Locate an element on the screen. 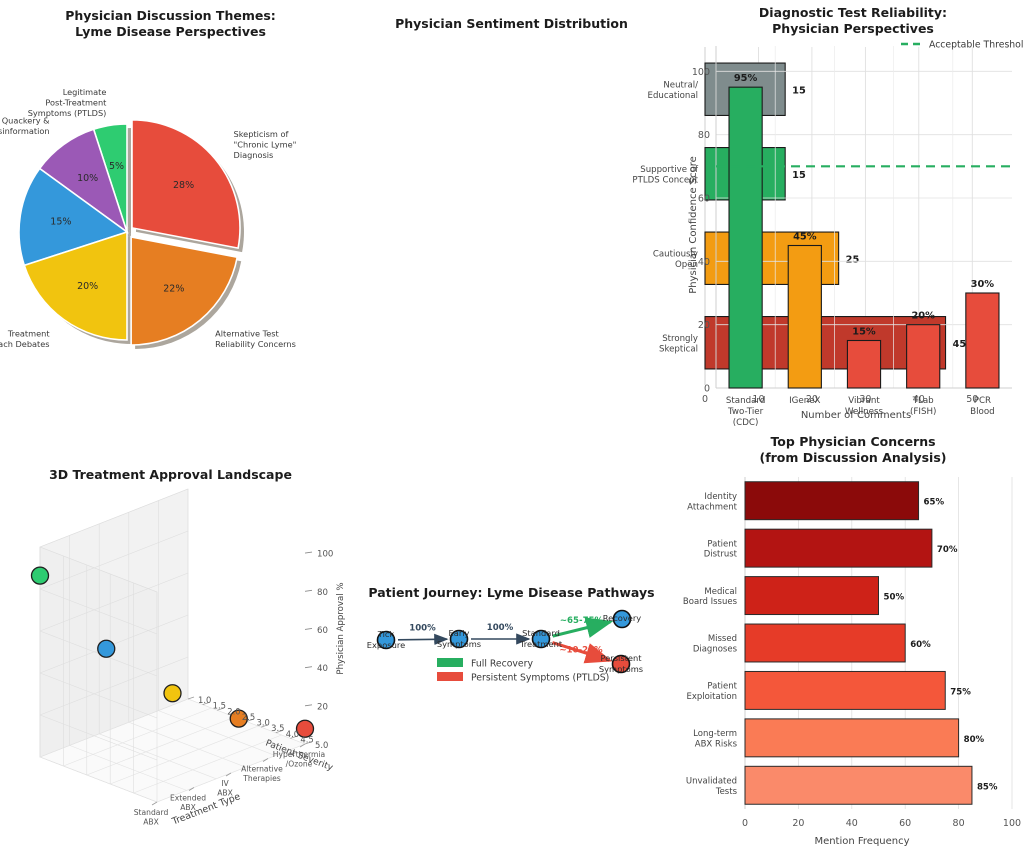  svg-text: Hyperthermia is located at coordinates (299, 754).